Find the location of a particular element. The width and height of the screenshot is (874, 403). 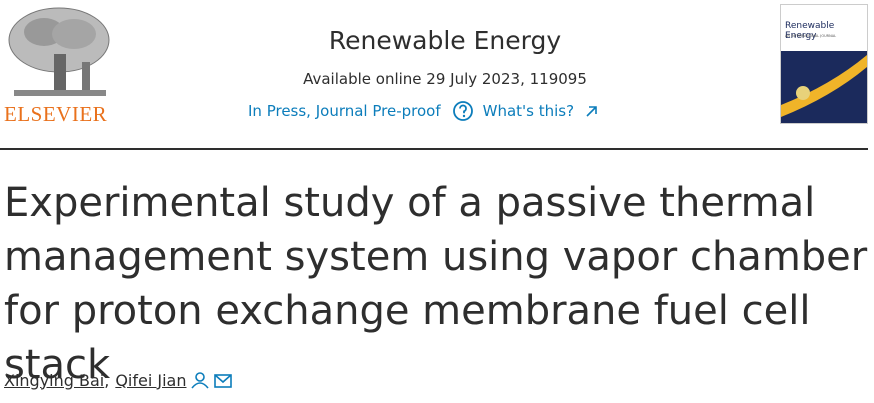

author-list: Xingying Bai , Qifei Jian is located at coordinates (120, 380).